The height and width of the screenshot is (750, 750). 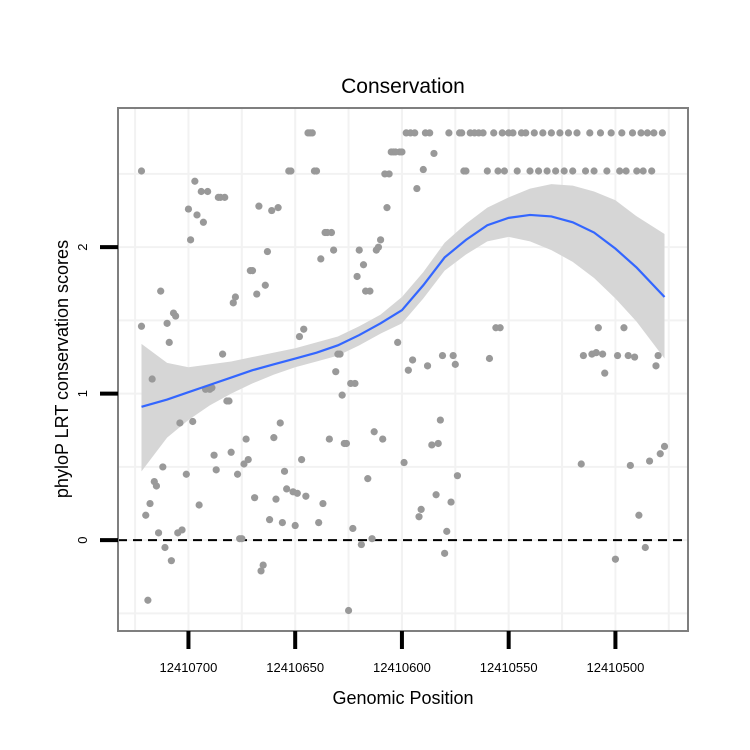 I want to click on x-axis-title: Genomic Position, so click(x=402, y=698).